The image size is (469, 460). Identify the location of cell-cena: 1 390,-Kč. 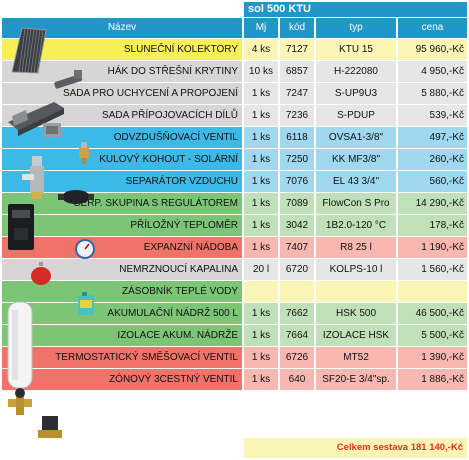
(432, 357).